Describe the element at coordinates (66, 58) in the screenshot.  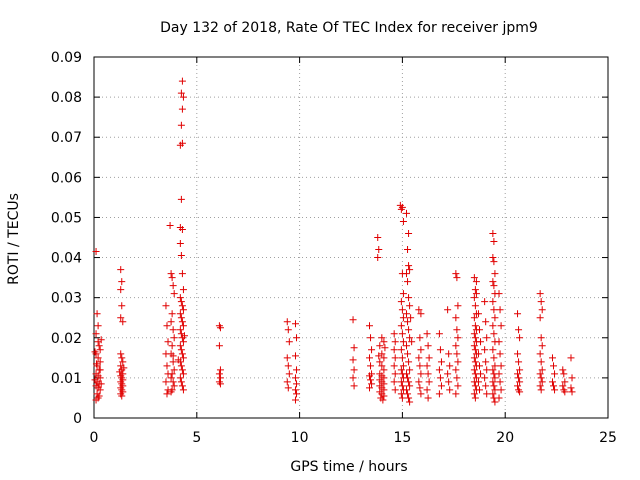
I see `y-tick-label: 0.09` at that location.